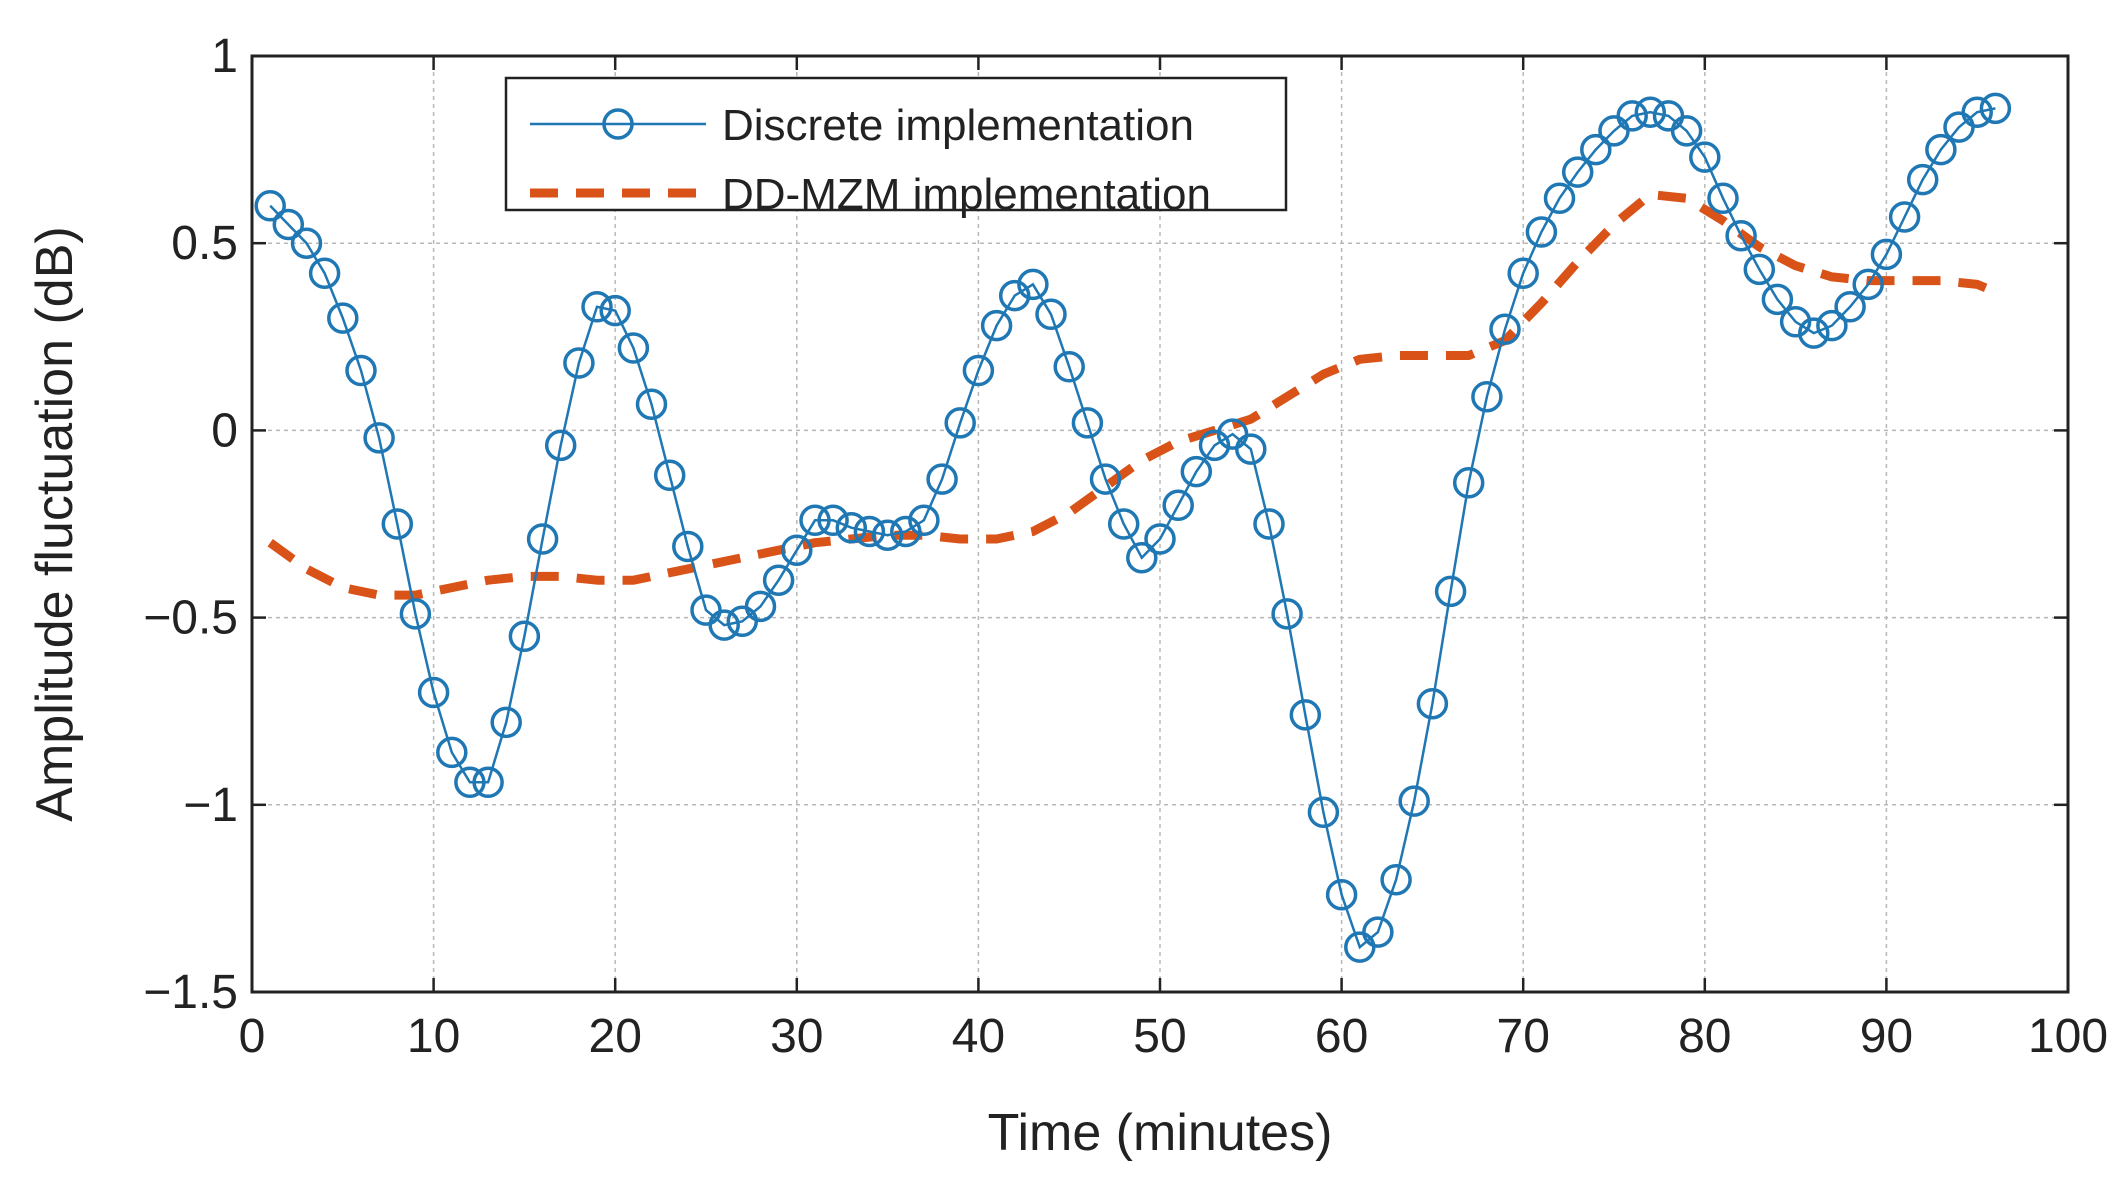  Describe the element at coordinates (796, 1036) in the screenshot. I see `x-tick-label: 30` at that location.